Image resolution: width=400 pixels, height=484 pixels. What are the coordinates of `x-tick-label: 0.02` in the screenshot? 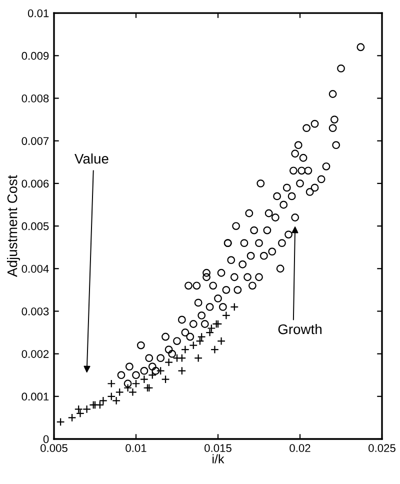 It's located at (300, 448).